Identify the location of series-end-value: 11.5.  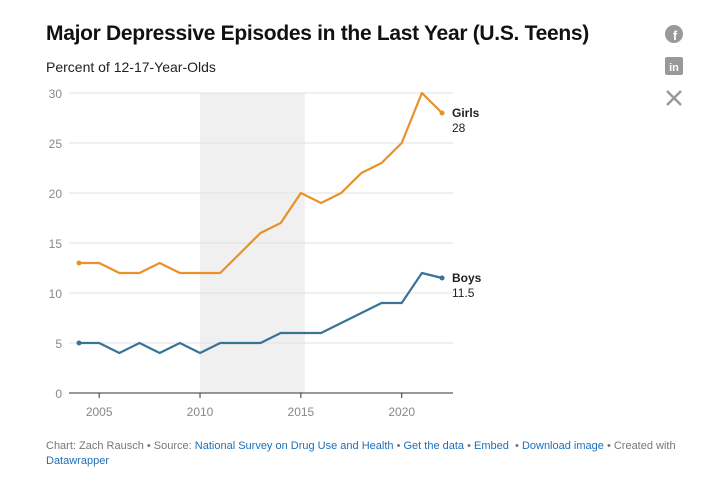
(463, 293).